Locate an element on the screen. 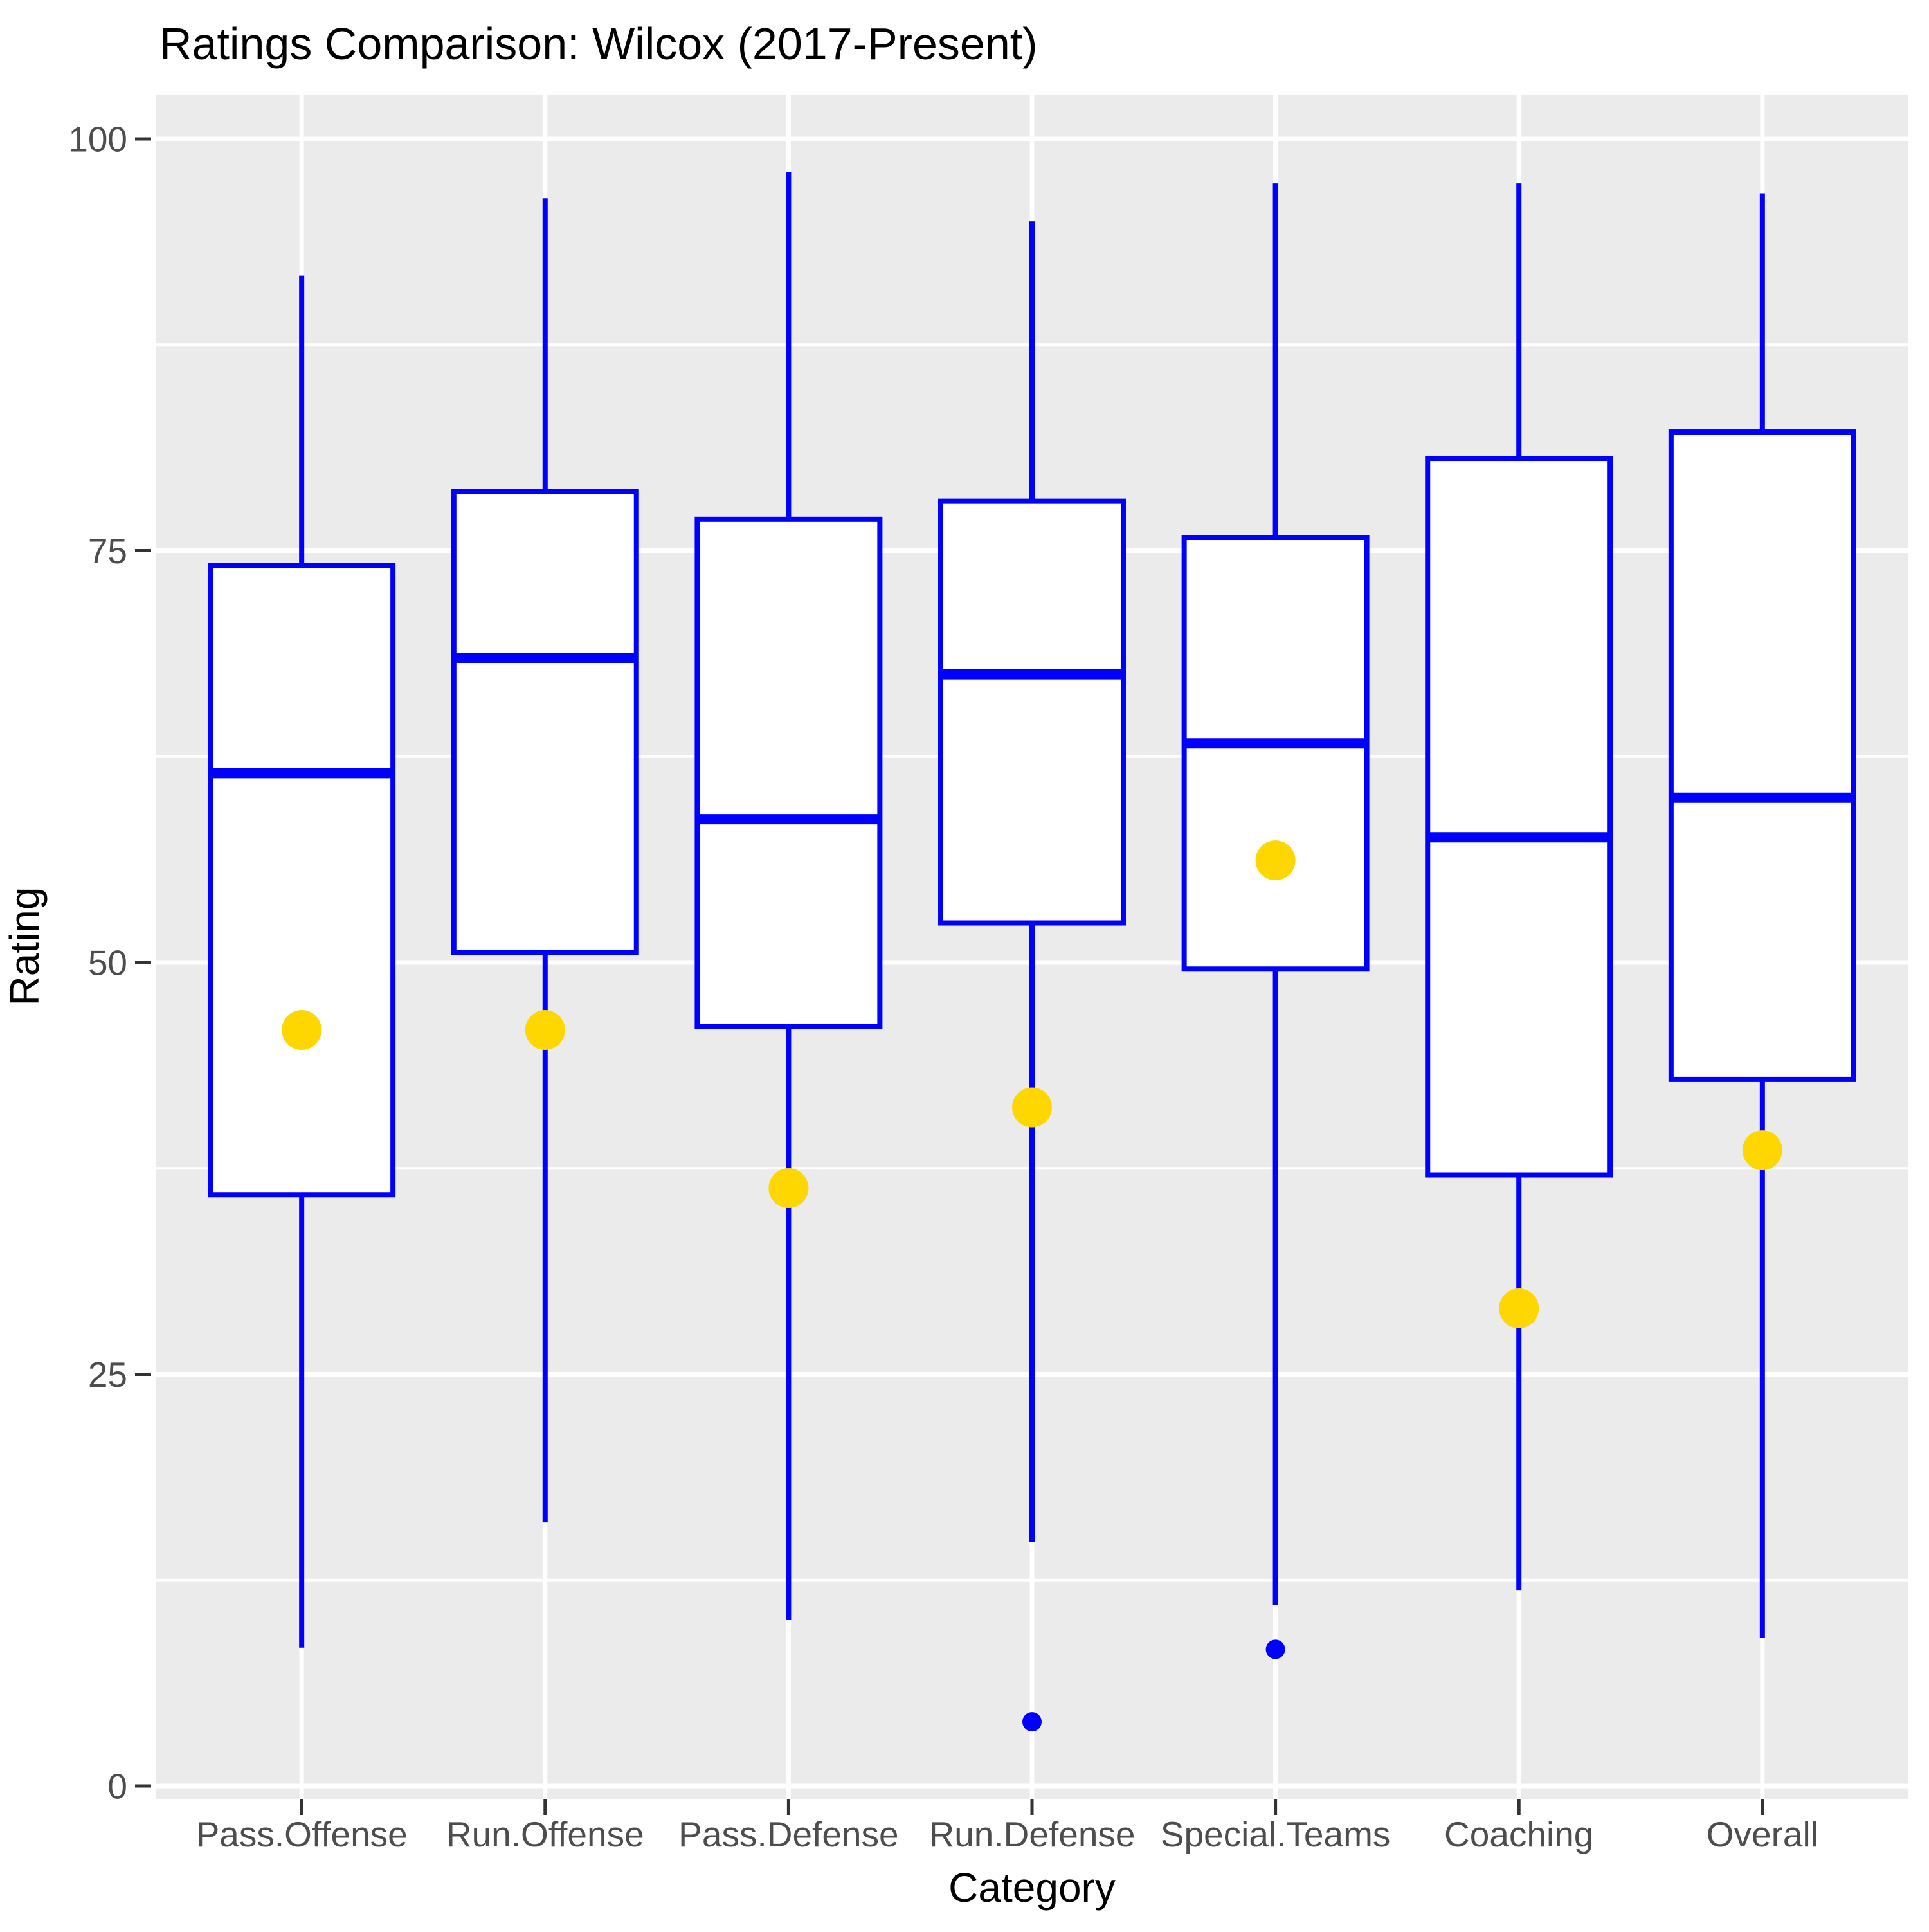  boxplot-Pass.Offense is located at coordinates (302, 961).